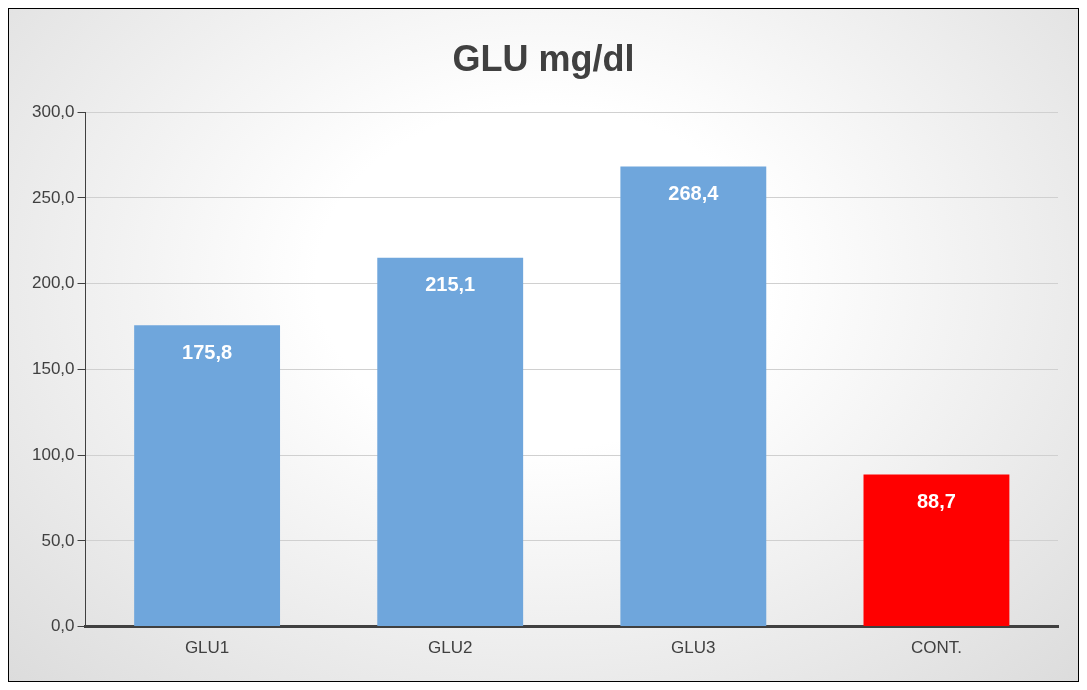  What do you see at coordinates (207, 648) in the screenshot?
I see `x-tick-label: GLU1` at bounding box center [207, 648].